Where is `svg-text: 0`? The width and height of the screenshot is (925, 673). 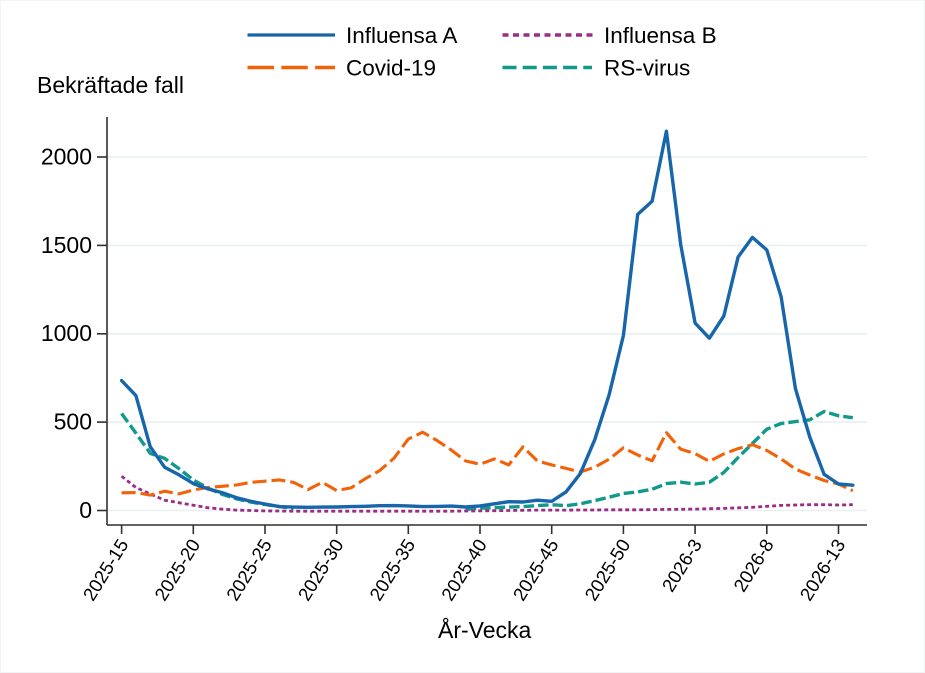 svg-text: 0 is located at coordinates (85, 510).